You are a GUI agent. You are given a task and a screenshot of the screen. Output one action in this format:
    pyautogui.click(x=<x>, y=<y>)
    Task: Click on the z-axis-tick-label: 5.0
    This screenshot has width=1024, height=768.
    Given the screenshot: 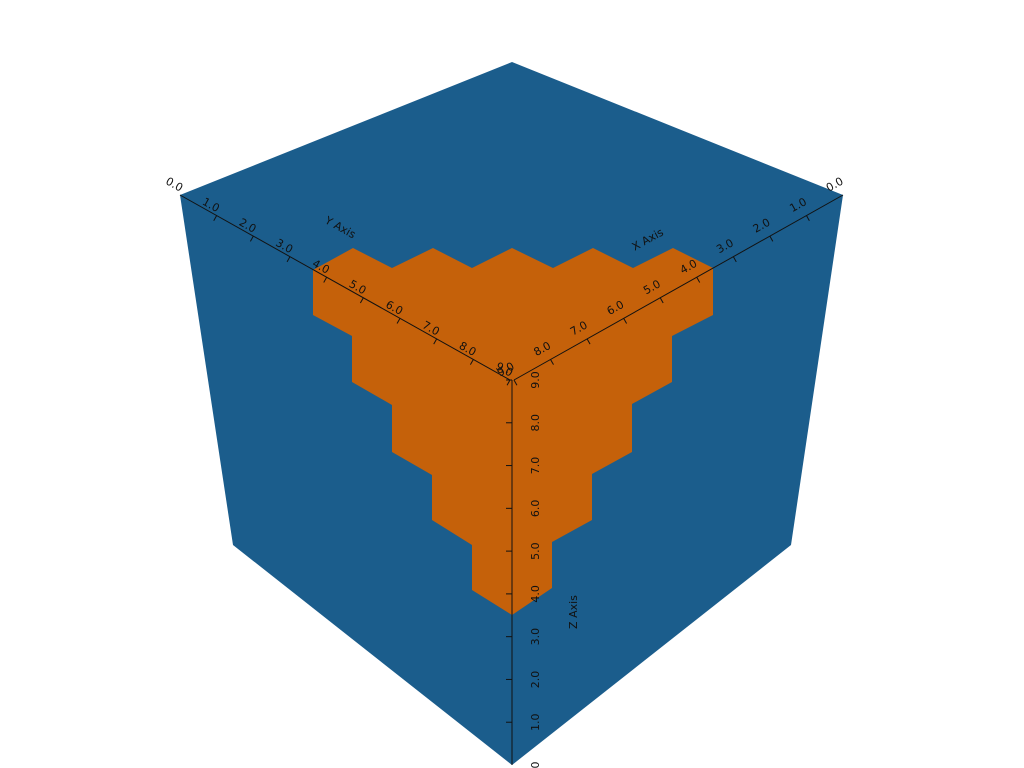 What is the action you would take?
    pyautogui.click(x=535, y=551)
    